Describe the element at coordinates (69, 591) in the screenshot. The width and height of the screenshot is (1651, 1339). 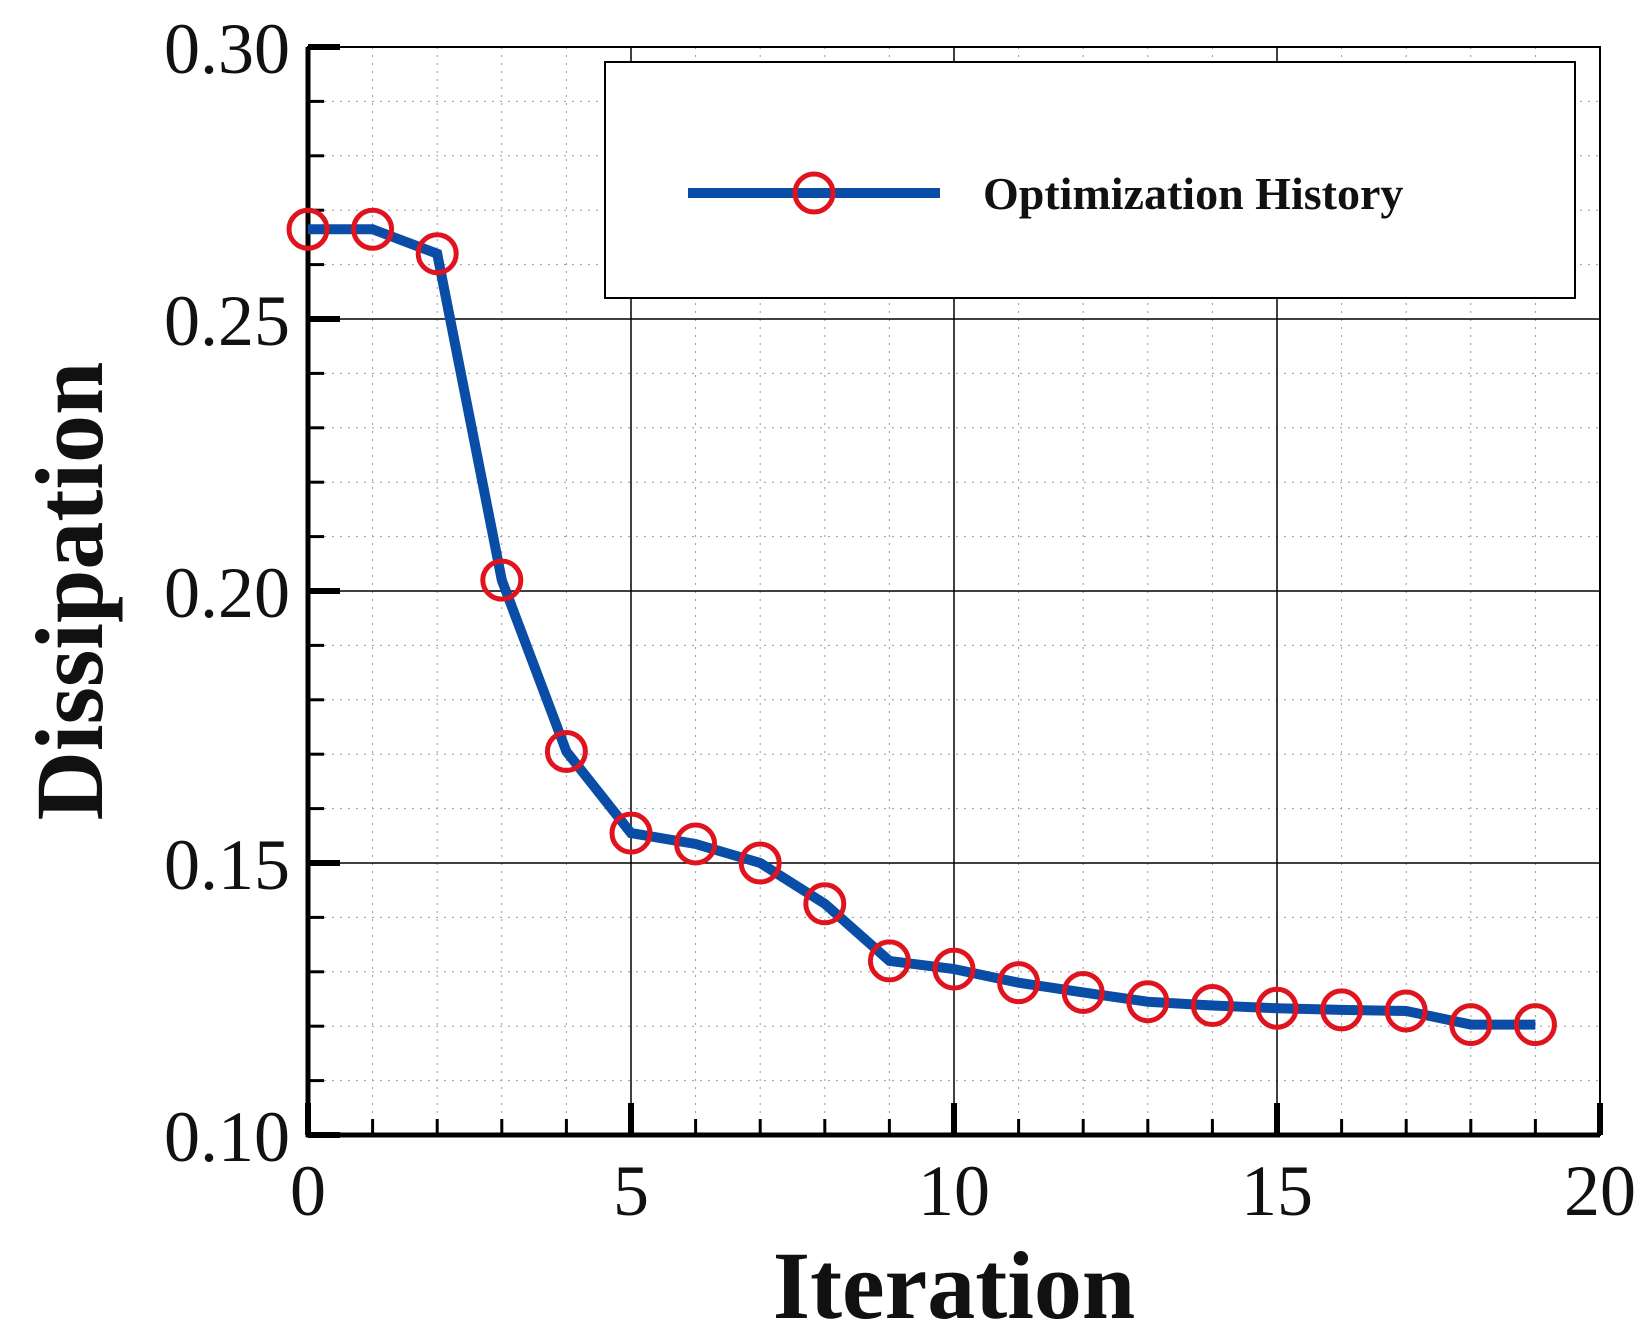
I see `y-axis-title: Dissipation` at that location.